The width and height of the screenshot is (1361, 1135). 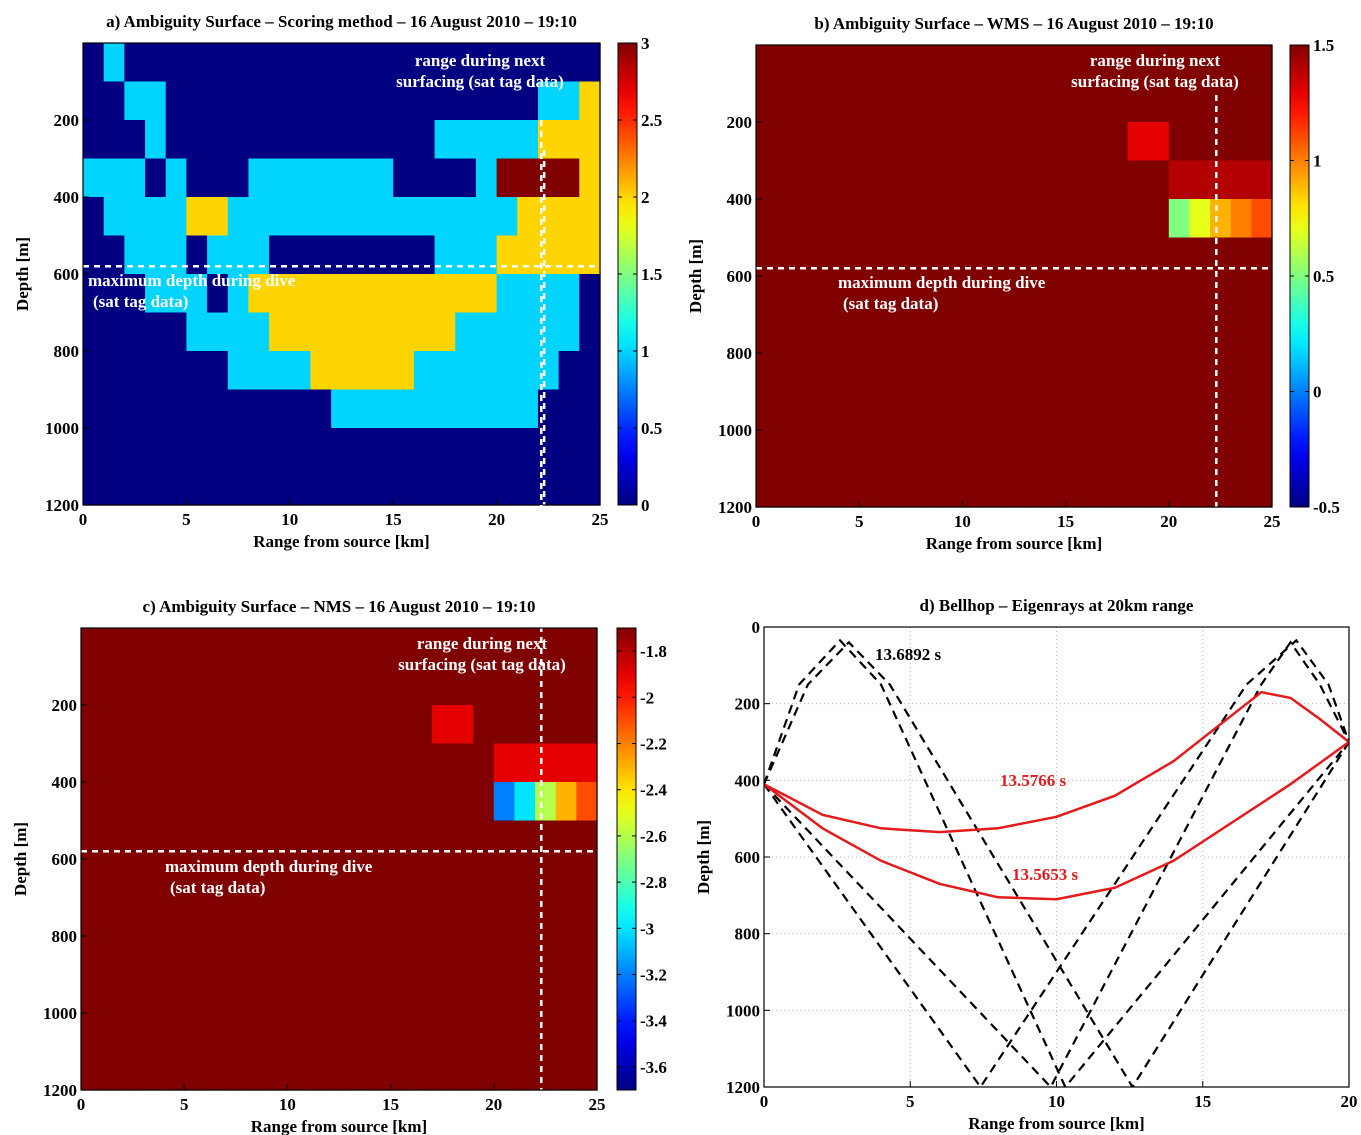 What do you see at coordinates (65, 705) in the screenshot?
I see `y-tick-label: 200` at bounding box center [65, 705].